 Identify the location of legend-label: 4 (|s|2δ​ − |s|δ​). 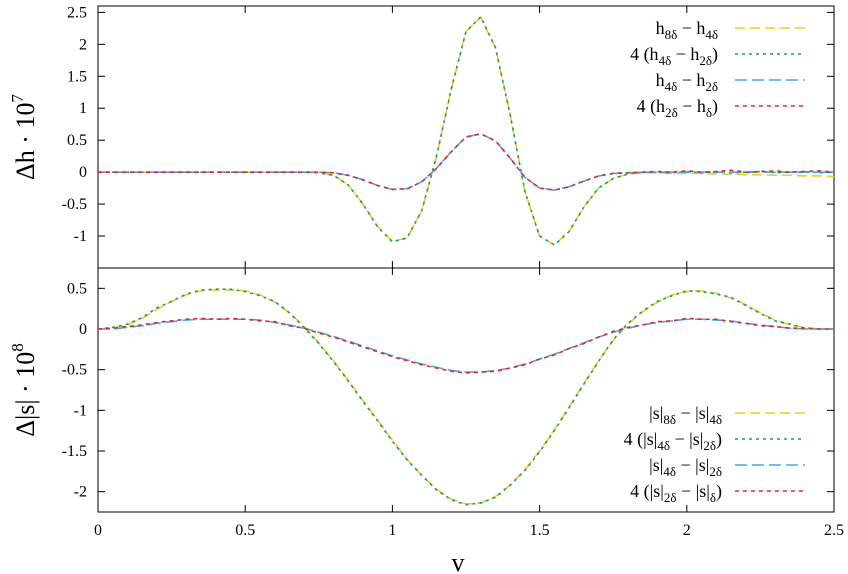
(676, 493).